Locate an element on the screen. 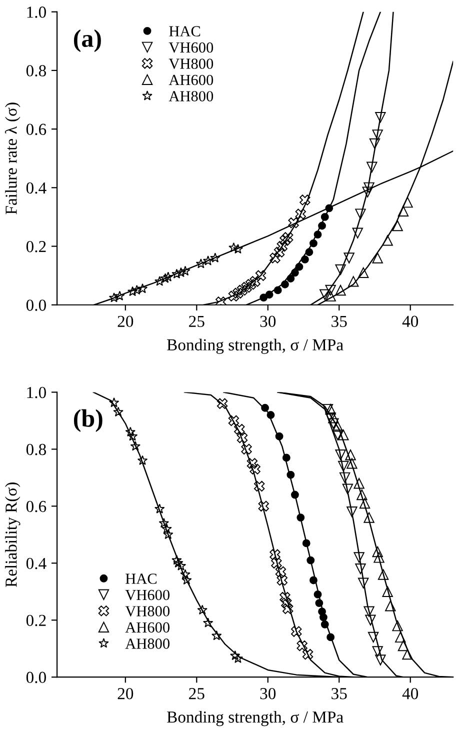 Image resolution: width=460 pixels, height=740 pixels. annotation: (b) is located at coordinates (88, 420).